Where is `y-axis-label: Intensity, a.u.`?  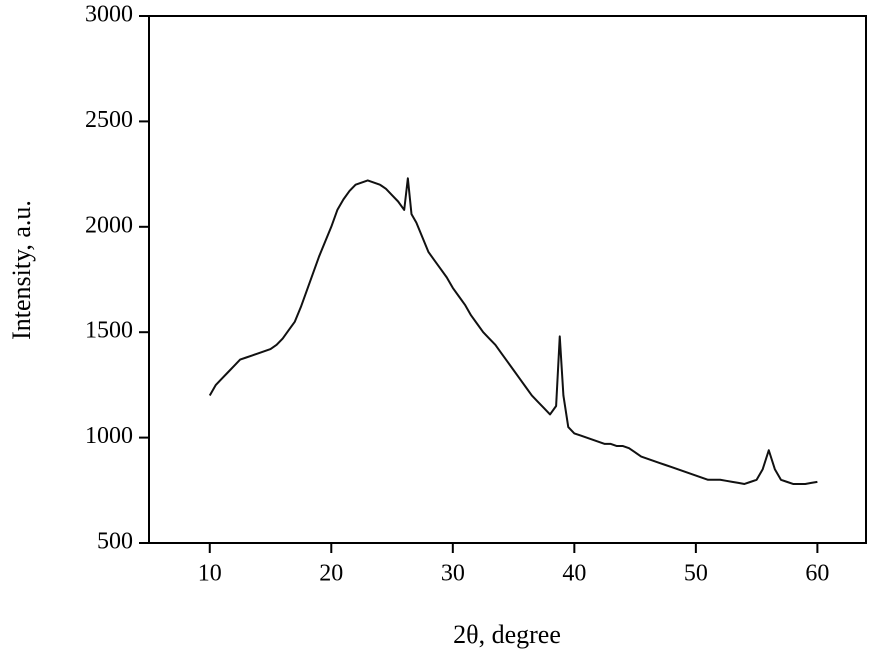 y-axis-label: Intensity, a.u. is located at coordinates (21, 270).